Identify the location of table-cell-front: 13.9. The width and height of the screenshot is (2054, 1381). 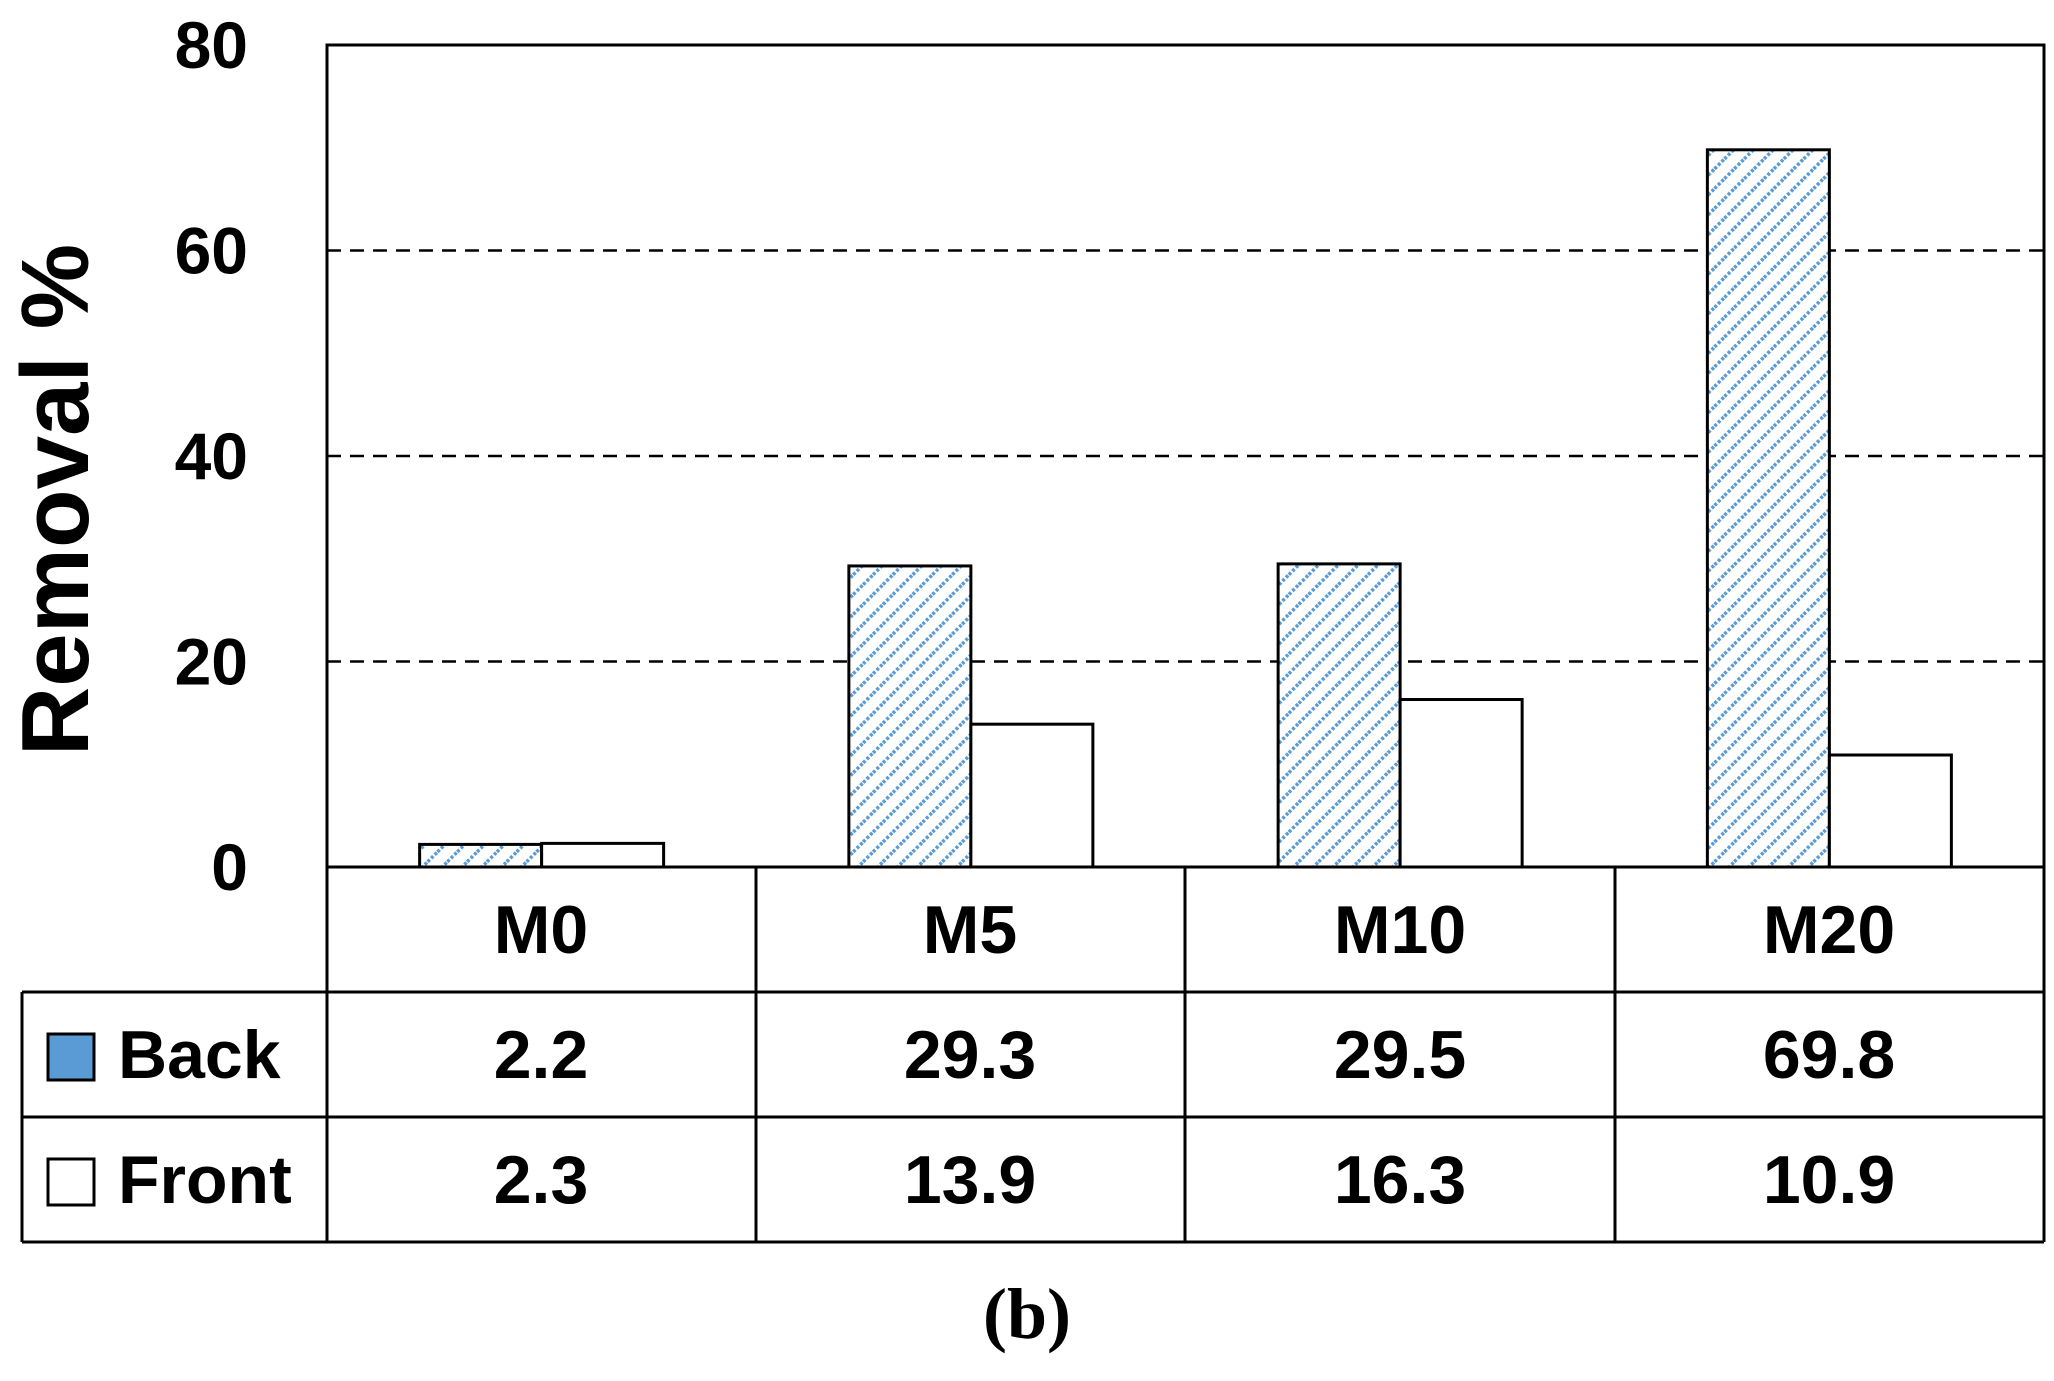
(970, 1180).